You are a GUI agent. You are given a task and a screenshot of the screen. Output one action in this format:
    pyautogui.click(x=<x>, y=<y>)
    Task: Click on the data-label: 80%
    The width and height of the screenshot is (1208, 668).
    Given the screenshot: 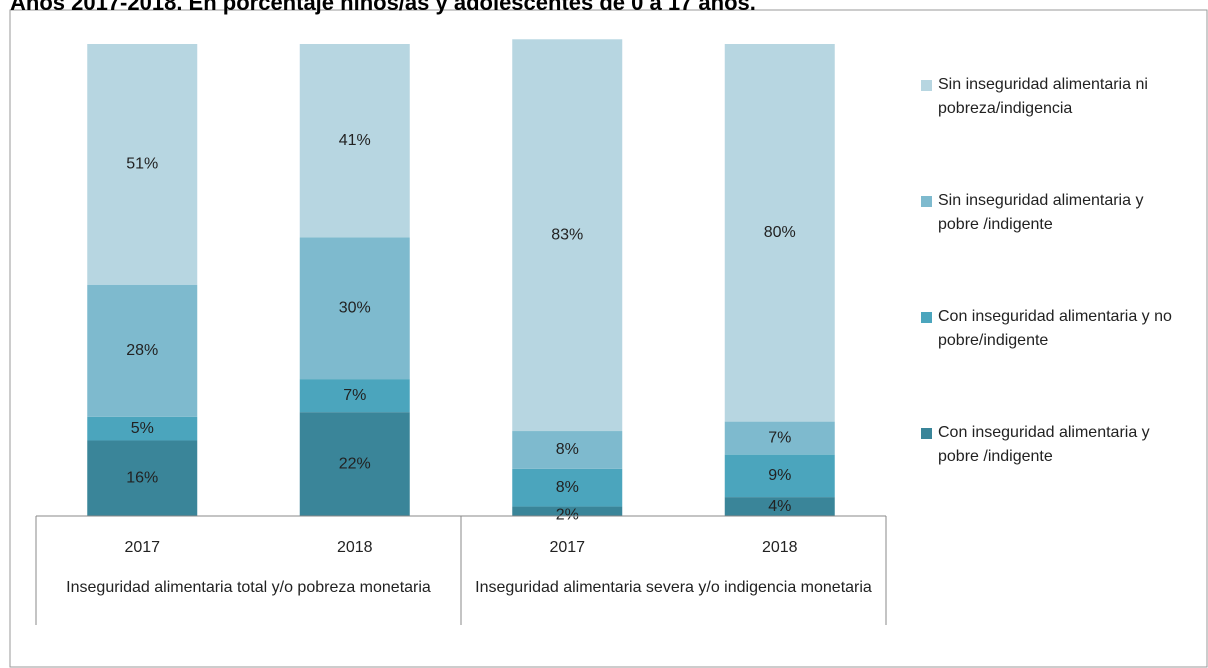 What is the action you would take?
    pyautogui.click(x=780, y=232)
    